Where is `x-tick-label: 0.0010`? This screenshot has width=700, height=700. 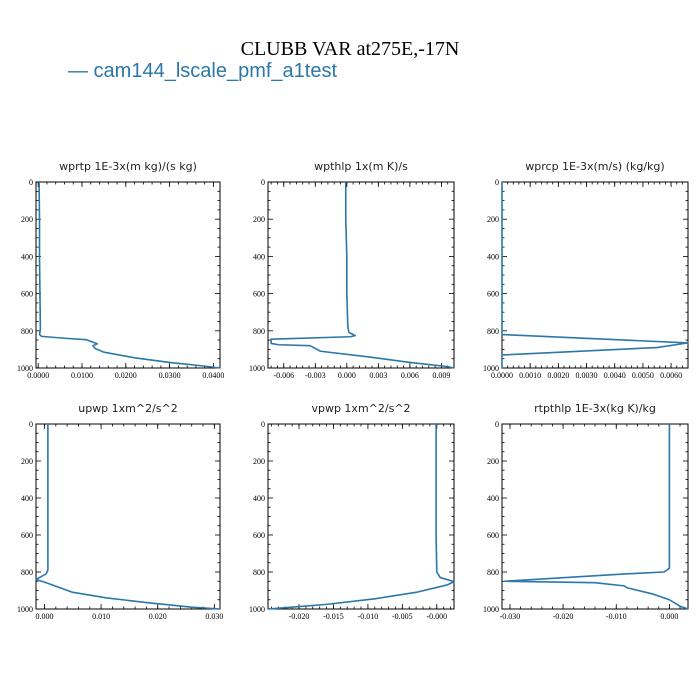 x-tick-label: 0.0010 is located at coordinates (530, 375).